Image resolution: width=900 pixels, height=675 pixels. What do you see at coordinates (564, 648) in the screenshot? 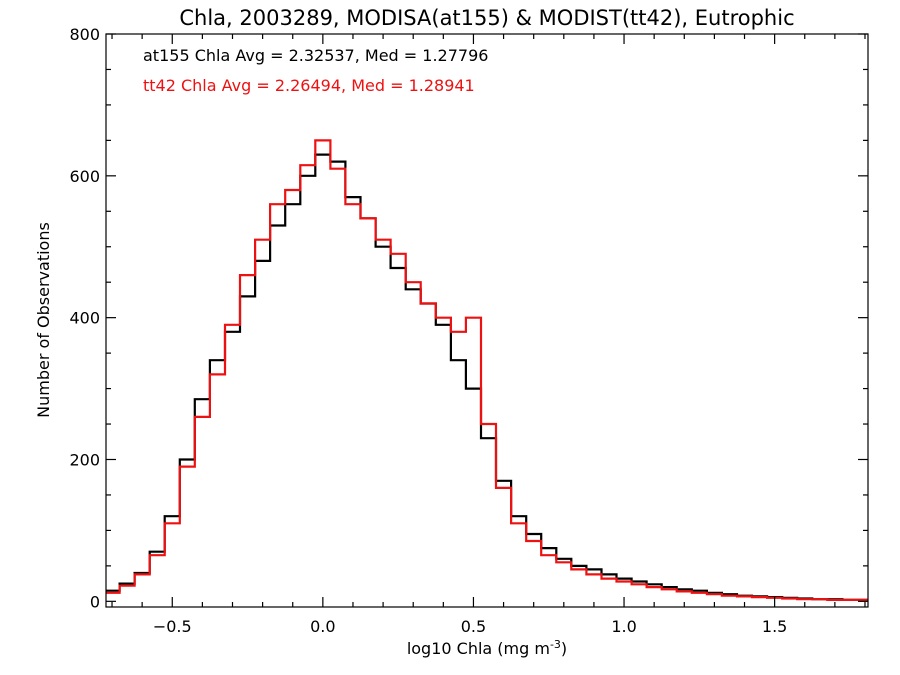
I see `x-axis-label-close: )` at bounding box center [564, 648].